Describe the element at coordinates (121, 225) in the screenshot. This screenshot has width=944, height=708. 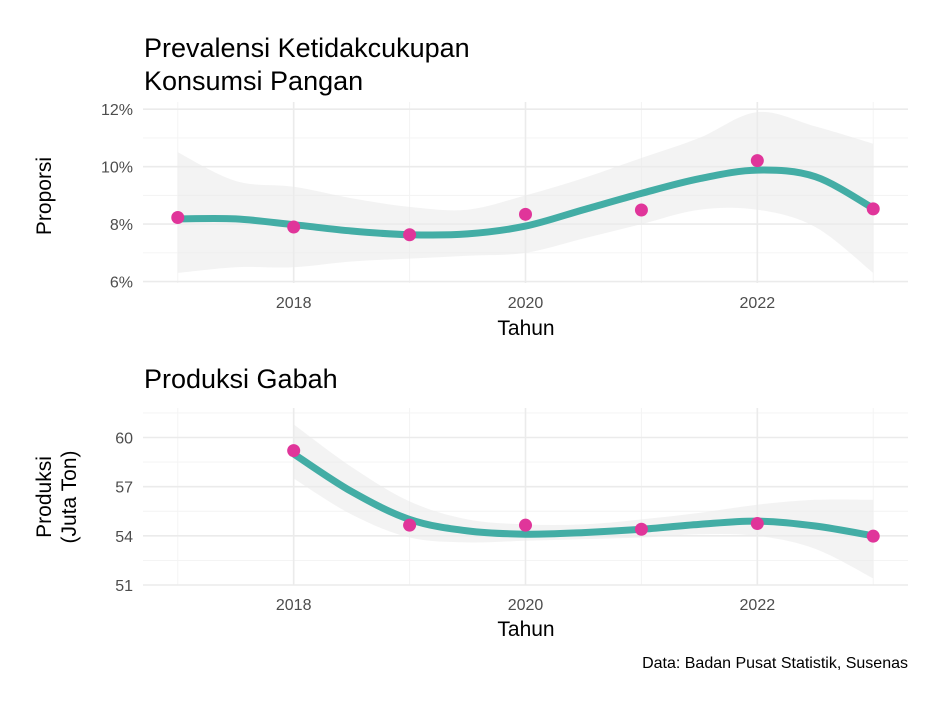
I see `y-tick-label: 8%` at that location.